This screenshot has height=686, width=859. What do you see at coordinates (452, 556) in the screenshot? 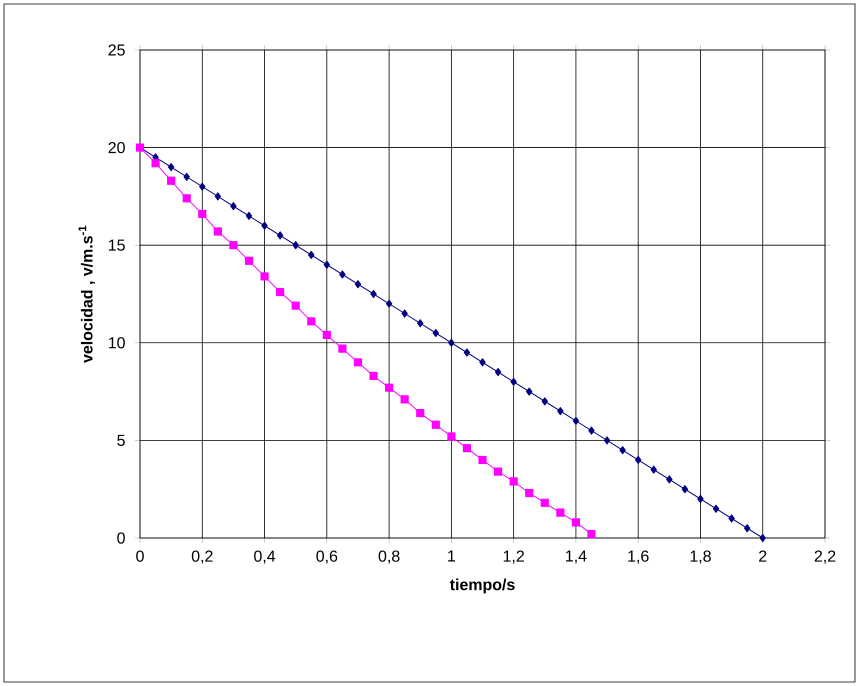
I see `x-tick-label: 1` at bounding box center [452, 556].